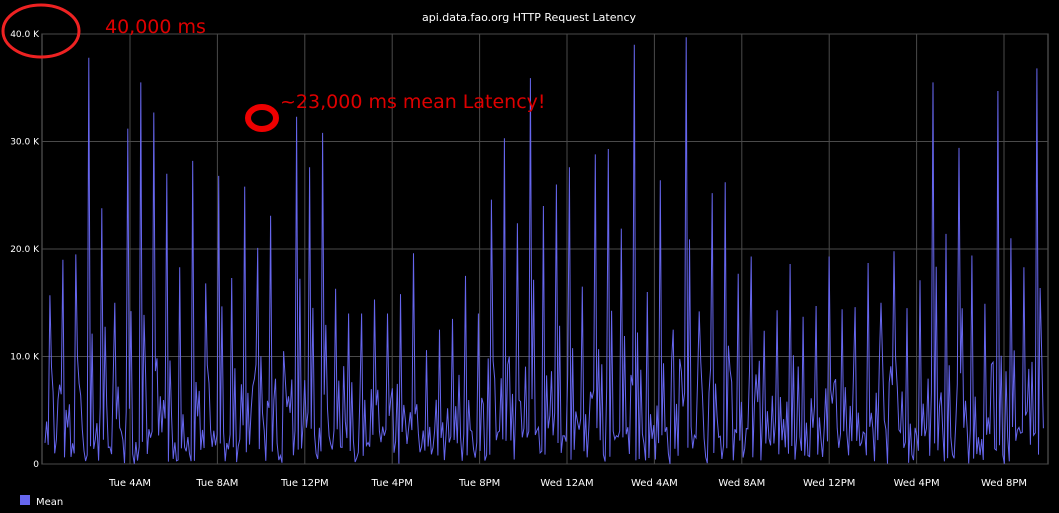 This screenshot has width=1059, height=513. What do you see at coordinates (36, 465) in the screenshot?
I see `y-tick-label: 0` at bounding box center [36, 465].